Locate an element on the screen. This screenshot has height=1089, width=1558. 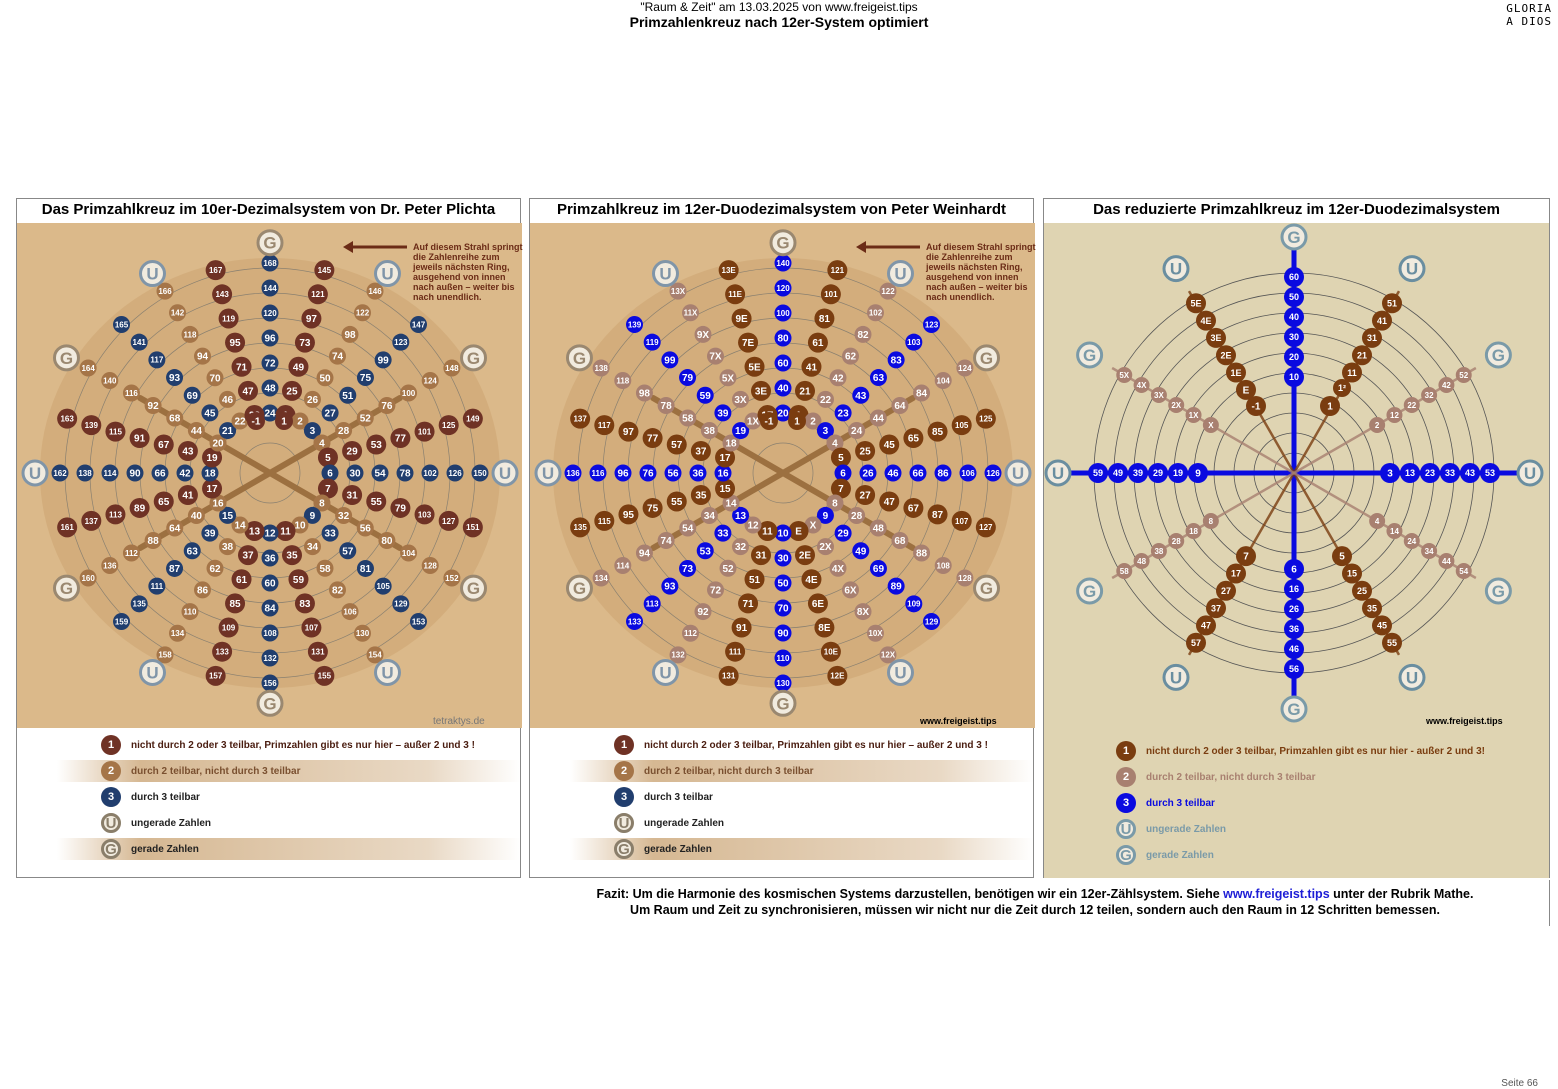
number-badge: 107 is located at coordinates (961, 520).